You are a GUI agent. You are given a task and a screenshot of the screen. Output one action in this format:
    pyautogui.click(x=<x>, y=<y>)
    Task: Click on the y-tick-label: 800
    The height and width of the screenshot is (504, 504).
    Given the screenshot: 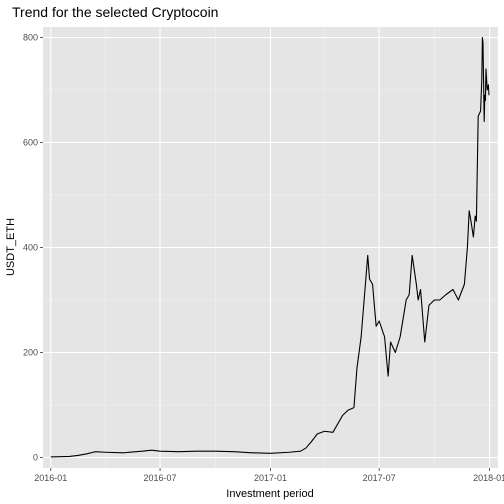 What is the action you would take?
    pyautogui.click(x=30, y=38)
    